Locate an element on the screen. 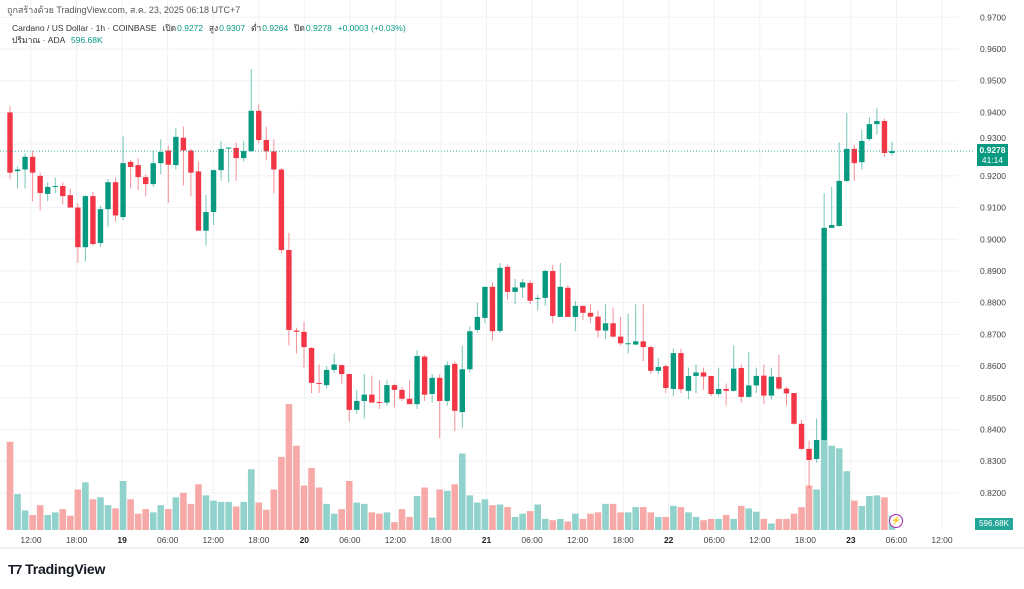 The height and width of the screenshot is (589, 1024). symbol-title: Cardano / US Dollar · 1h · COINBASE is located at coordinates (84, 28).